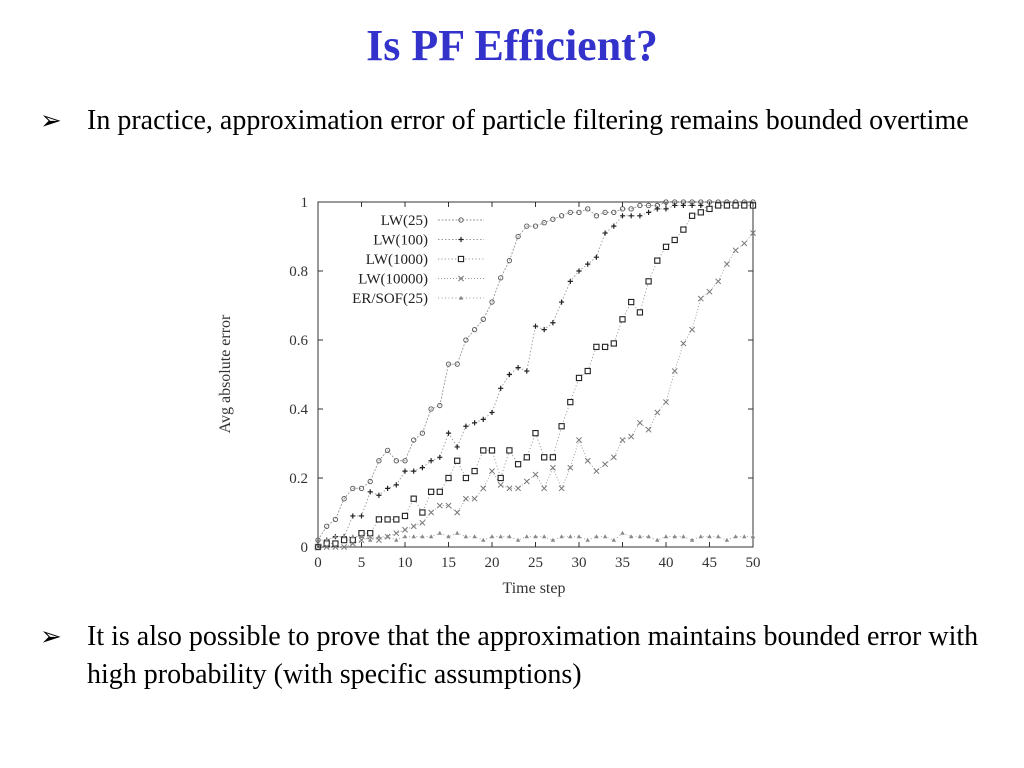 Image resolution: width=1024 pixels, height=768 pixels. I want to click on series-line, so click(535, 536).